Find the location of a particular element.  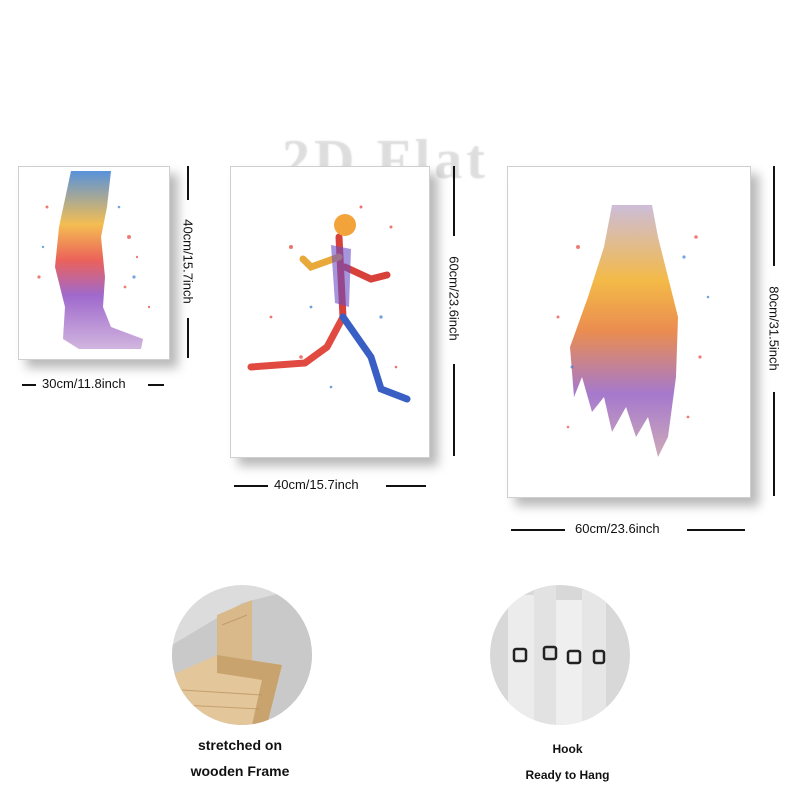

poster-runner is located at coordinates (330, 312).